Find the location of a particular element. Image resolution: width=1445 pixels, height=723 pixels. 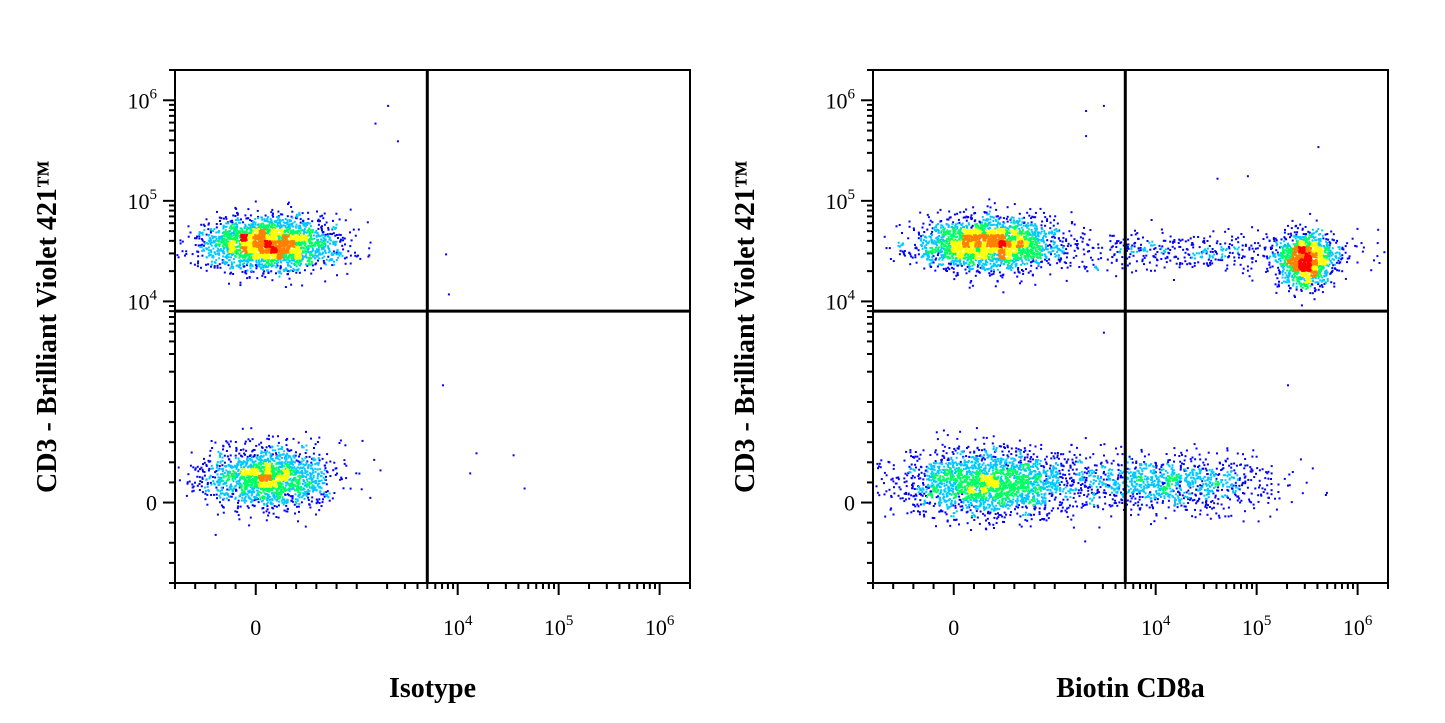

y-axis-title: CD3 - Brilliant Violet 421™ is located at coordinates (47, 326).